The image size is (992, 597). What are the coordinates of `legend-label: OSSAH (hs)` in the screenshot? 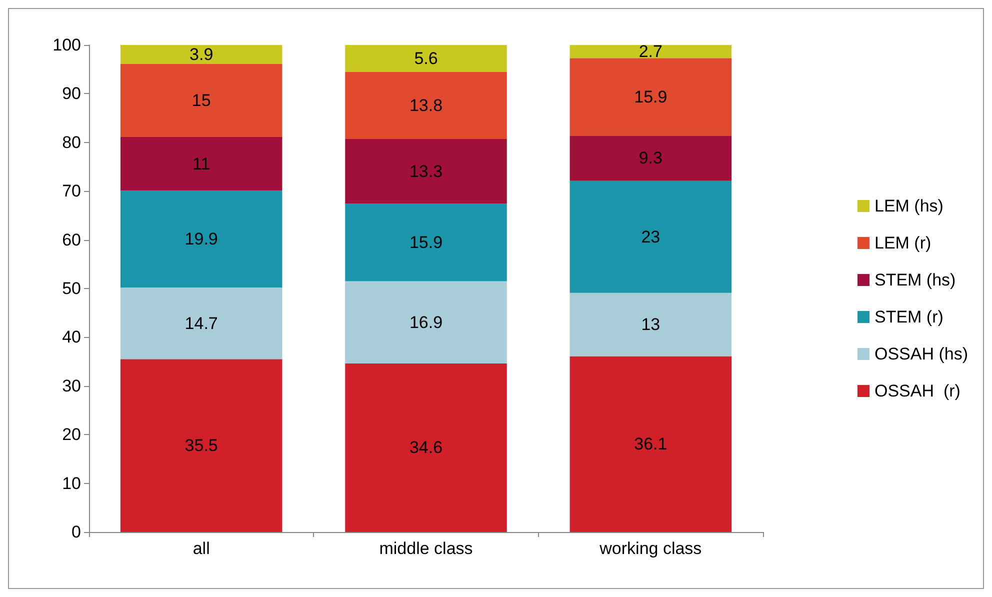 It's located at (921, 354).